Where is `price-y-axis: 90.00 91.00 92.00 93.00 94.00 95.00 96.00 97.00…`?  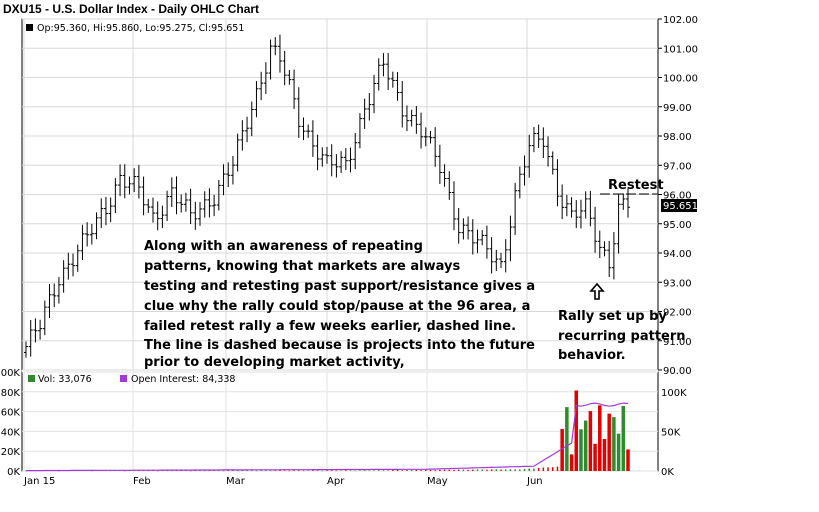 price-y-axis: 90.00 91.00 92.00 93.00 94.00 95.00 96.00 97.00… is located at coordinates (678, 196).